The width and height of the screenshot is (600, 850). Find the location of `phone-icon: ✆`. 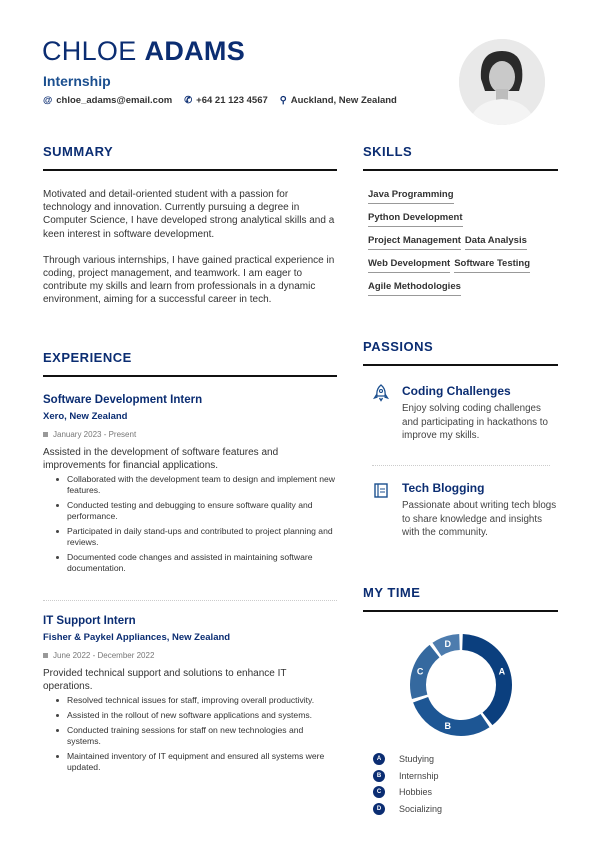

phone-icon: ✆ is located at coordinates (188, 100).